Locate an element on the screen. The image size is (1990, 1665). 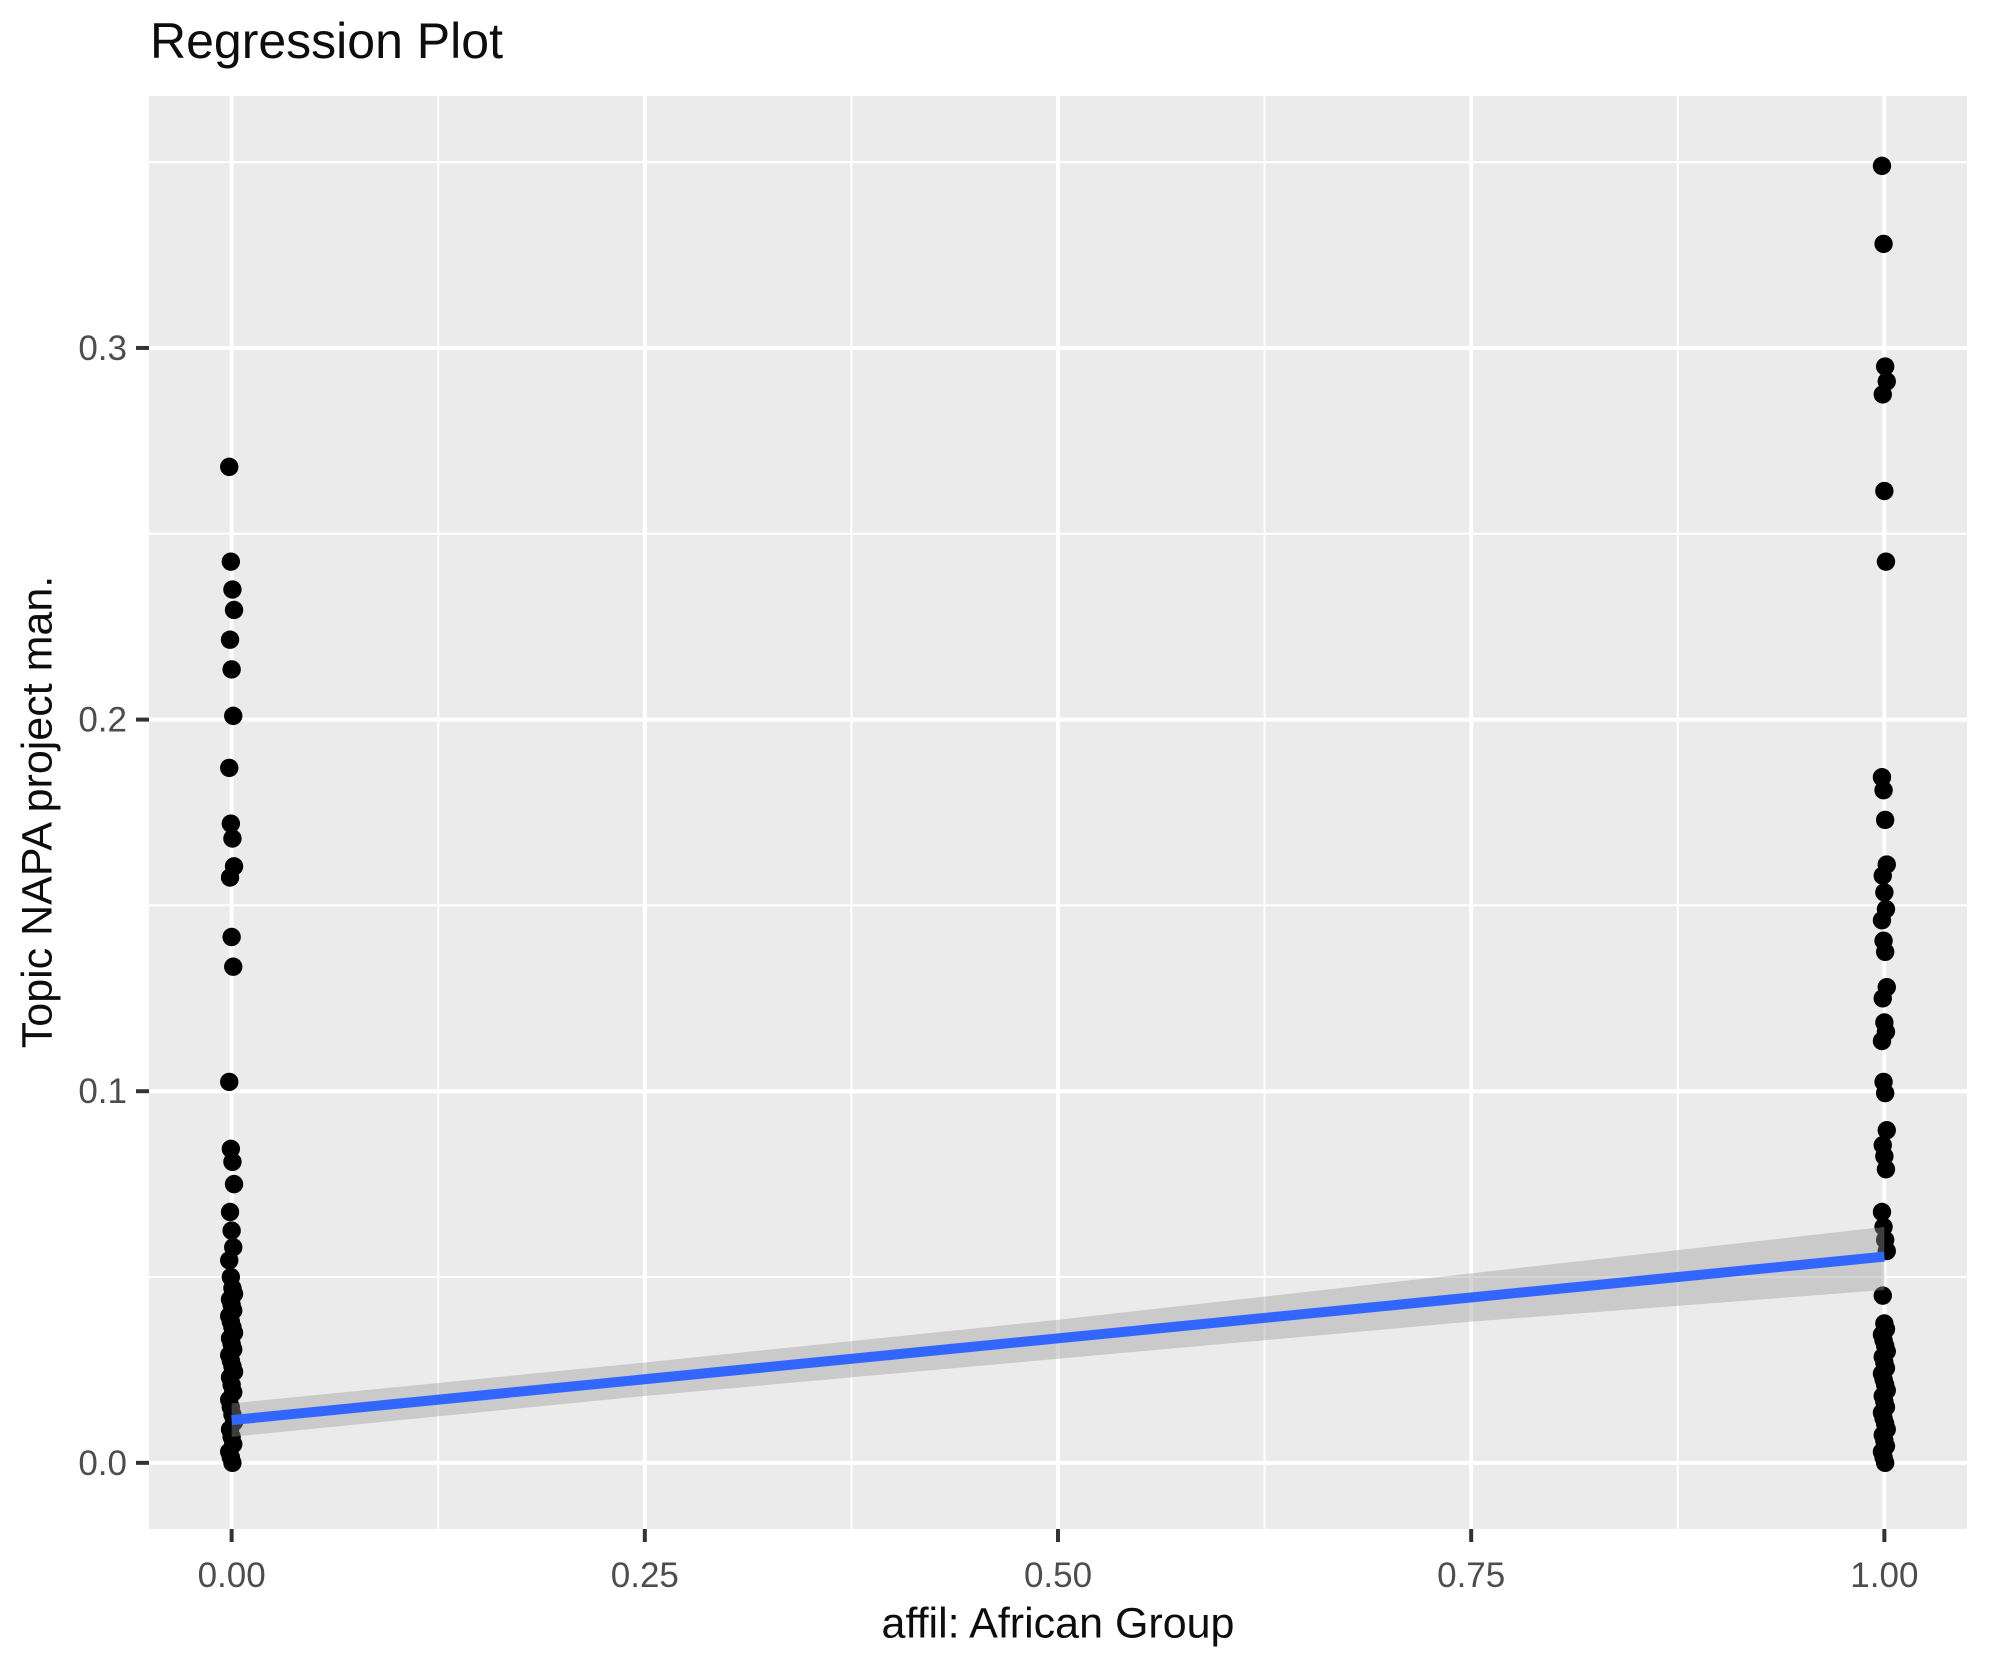
x-tick-label: 0.50 is located at coordinates (1058, 1575).